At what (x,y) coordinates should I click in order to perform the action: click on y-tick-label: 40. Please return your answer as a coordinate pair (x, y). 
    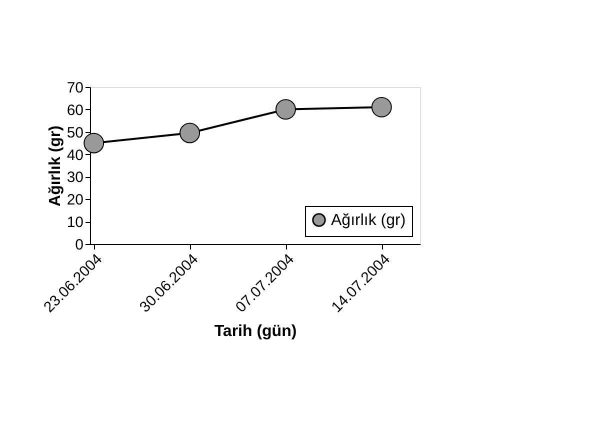
    Looking at the image, I should click on (75, 155).